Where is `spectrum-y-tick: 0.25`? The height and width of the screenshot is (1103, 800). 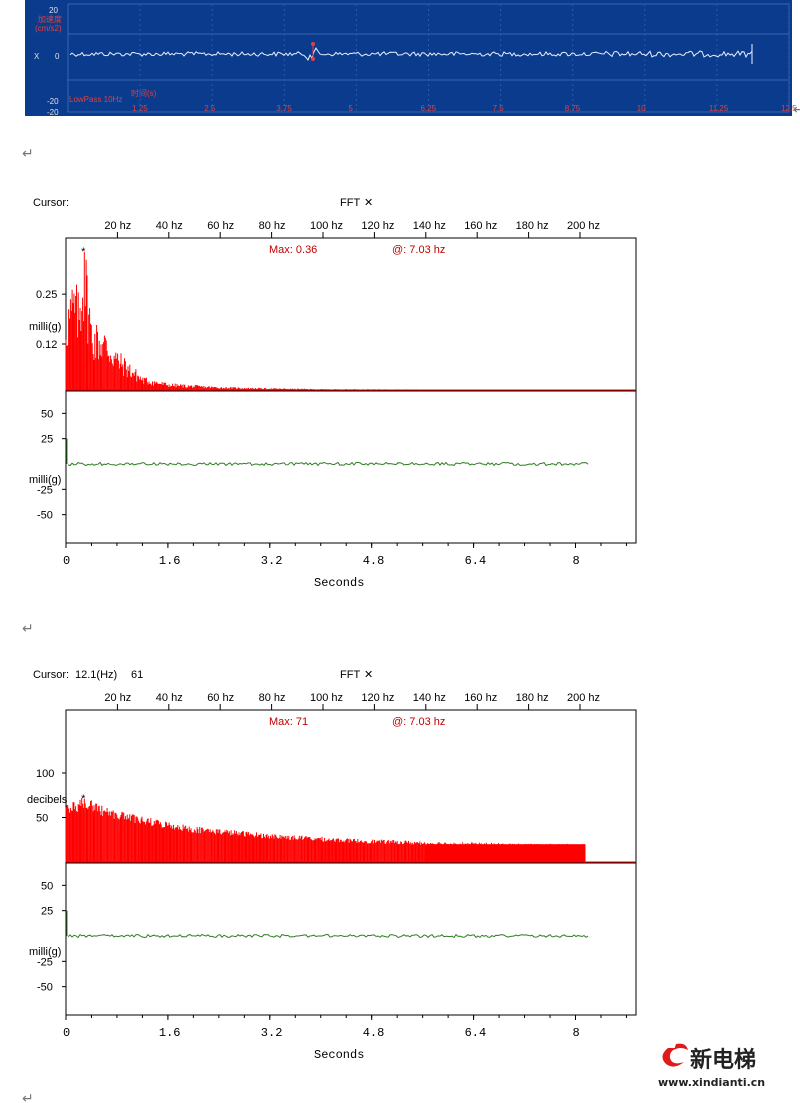
spectrum-y-tick: 0.25 is located at coordinates (46, 295).